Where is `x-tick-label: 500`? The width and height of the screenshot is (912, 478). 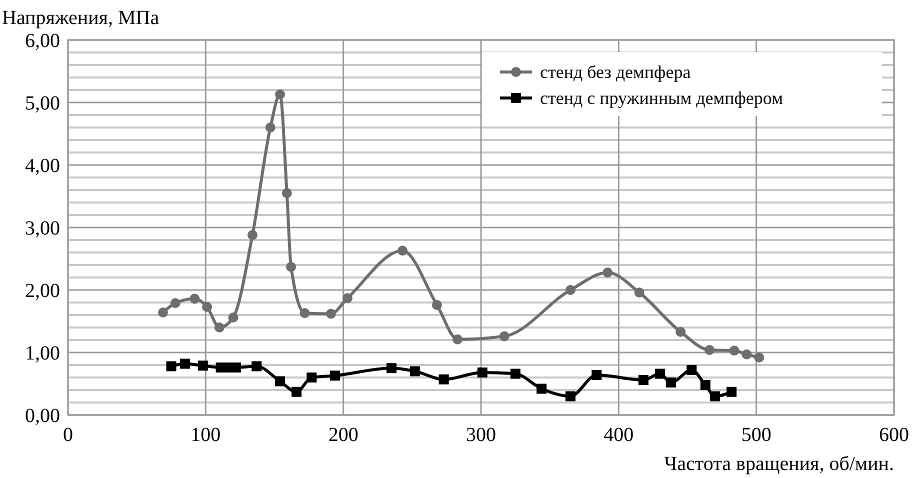
x-tick-label: 500 is located at coordinates (756, 435).